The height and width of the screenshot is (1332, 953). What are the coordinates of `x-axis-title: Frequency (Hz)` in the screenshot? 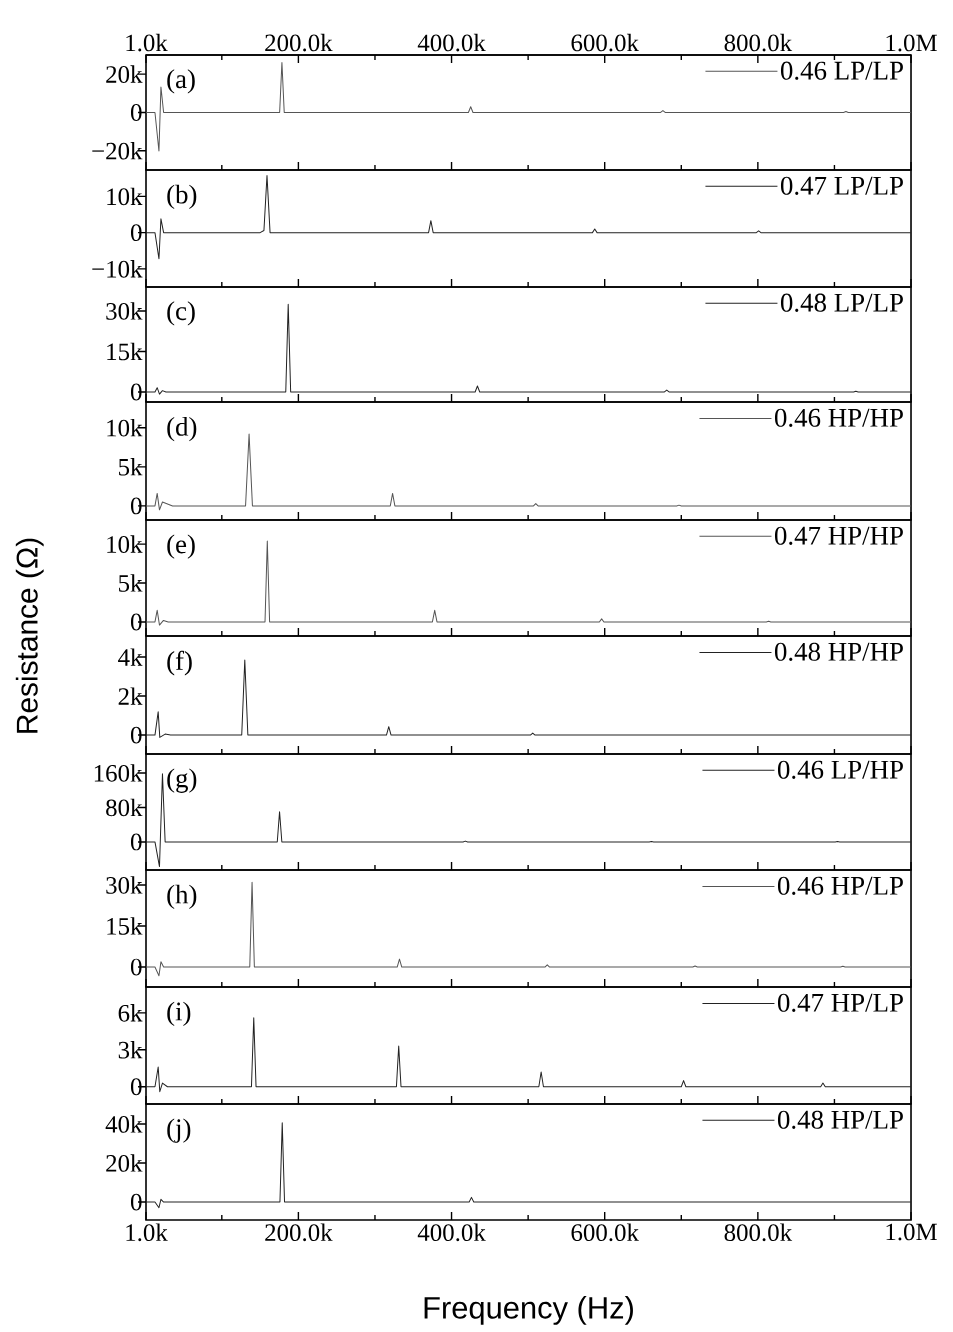 It's located at (528, 1310).